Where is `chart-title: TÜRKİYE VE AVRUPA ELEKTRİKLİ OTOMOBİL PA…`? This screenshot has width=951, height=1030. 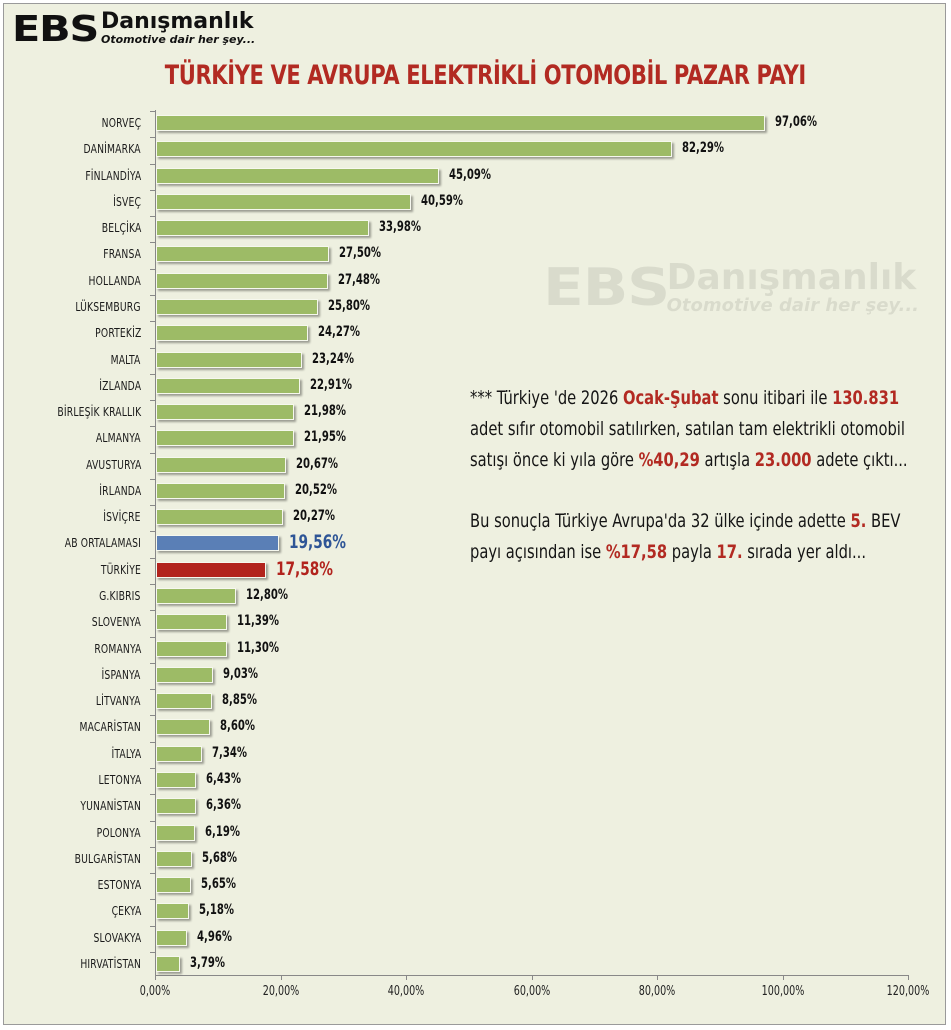 chart-title: TÜRKİYE VE AVRUPA ELEKTRİKLİ OTOMOBİL PA… is located at coordinates (485, 75).